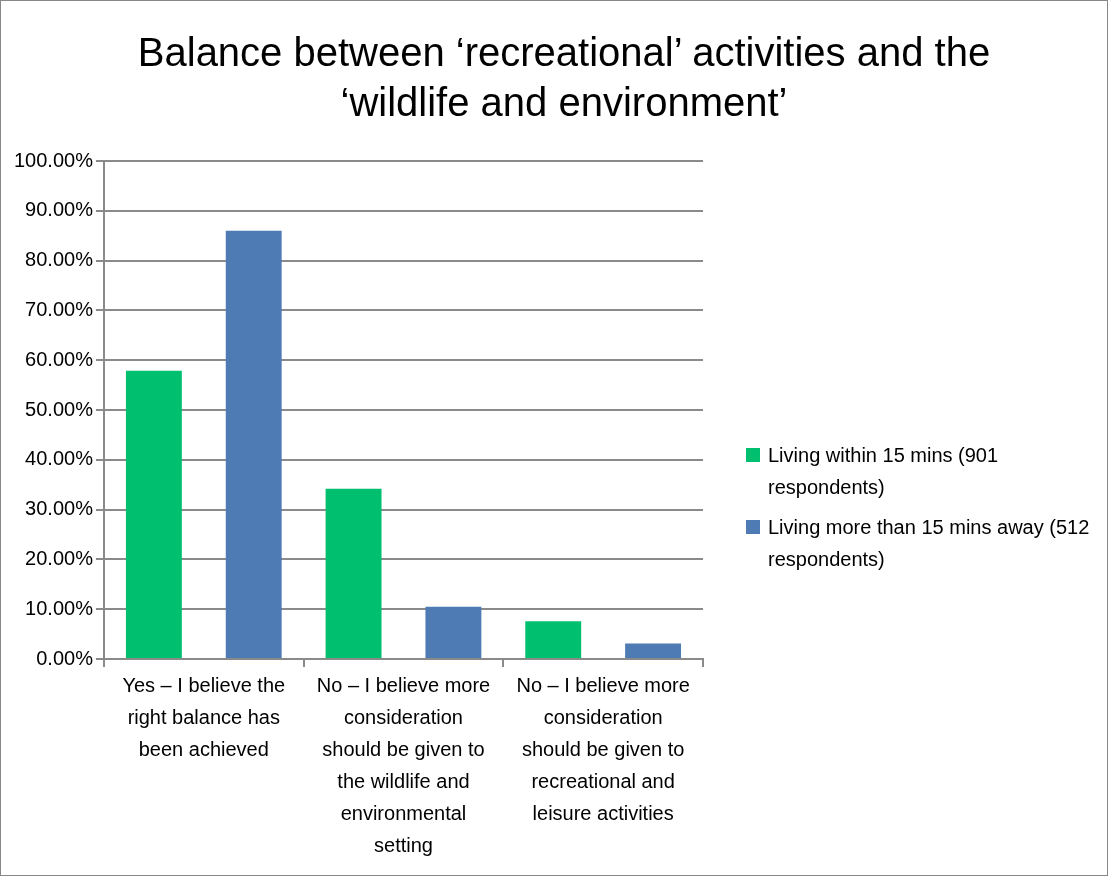 The width and height of the screenshot is (1108, 876). What do you see at coordinates (884, 471) in the screenshot?
I see `legend-label: Living within 15 mins (901 respondents)` at bounding box center [884, 471].